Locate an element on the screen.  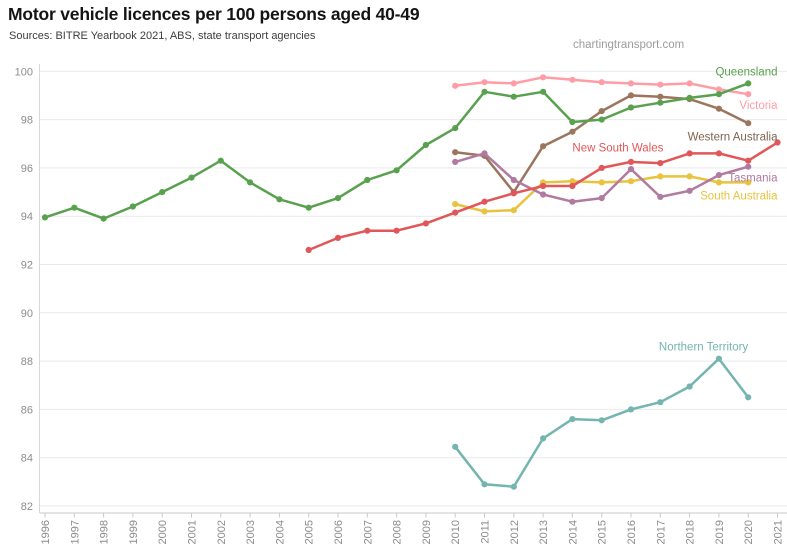
y-tick-label: 88 is located at coordinates (27, 362).